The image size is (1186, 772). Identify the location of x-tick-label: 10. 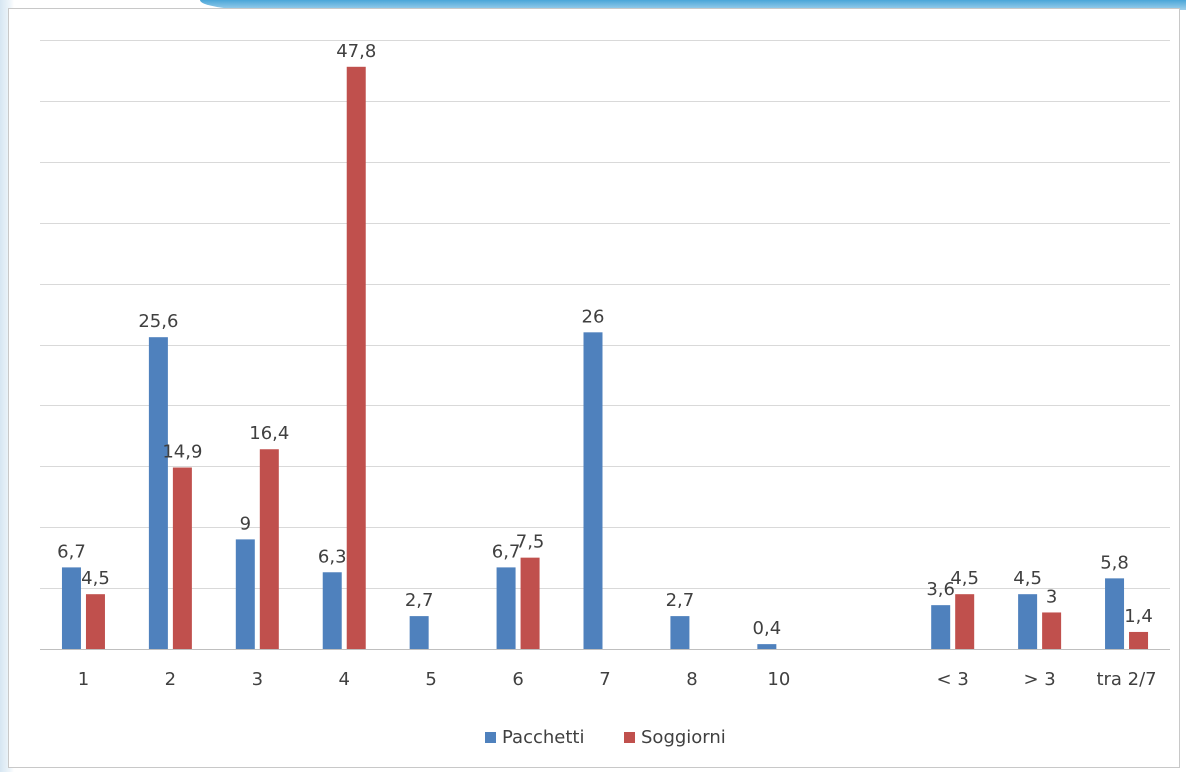
(778, 679).